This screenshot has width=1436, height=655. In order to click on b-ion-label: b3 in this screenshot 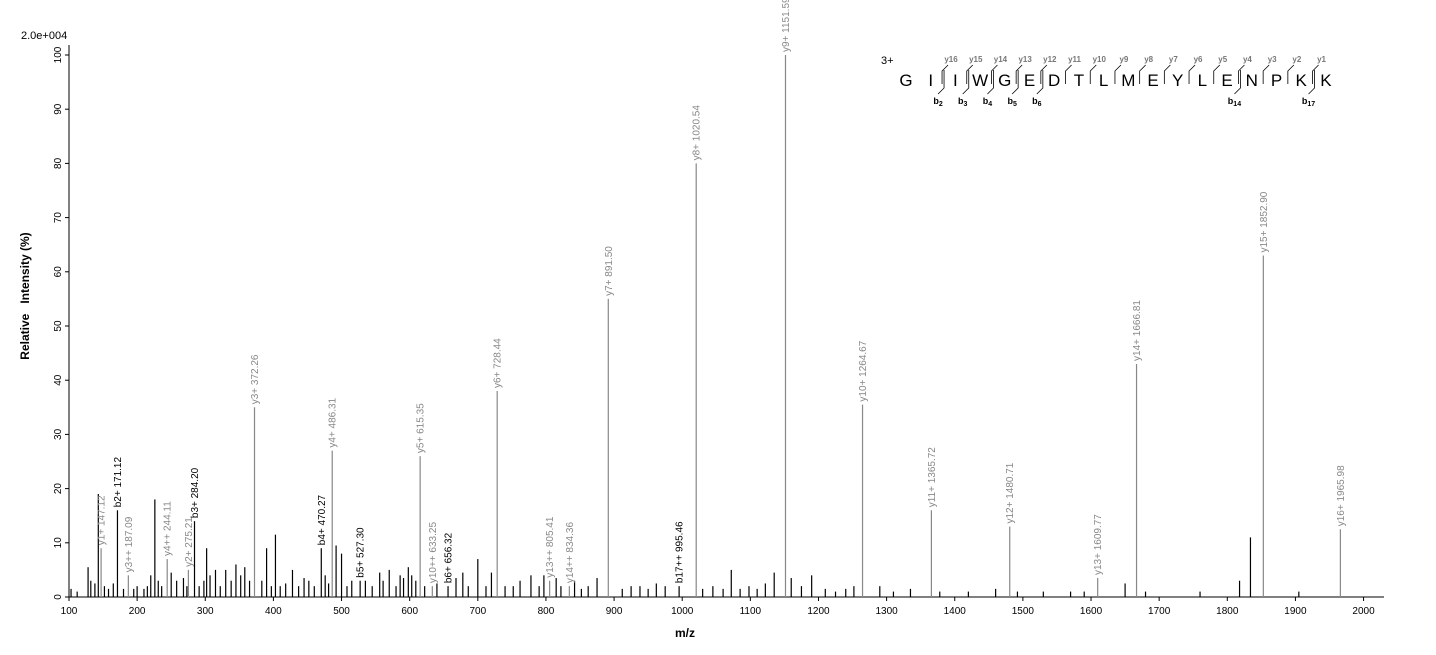, I will do `click(963, 102)`.